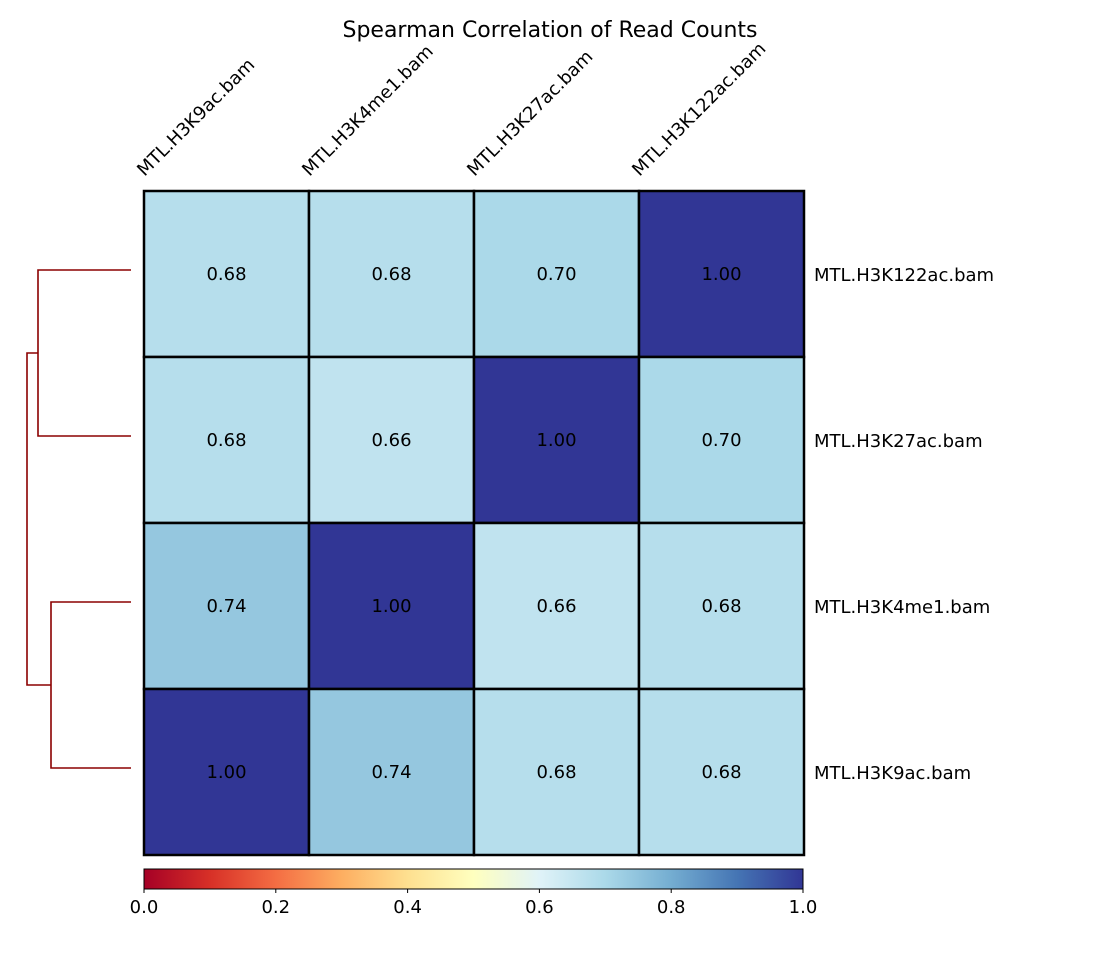  Describe the element at coordinates (549, 30) in the screenshot. I see `chart-title: Spearman Correlation of Read Counts` at that location.